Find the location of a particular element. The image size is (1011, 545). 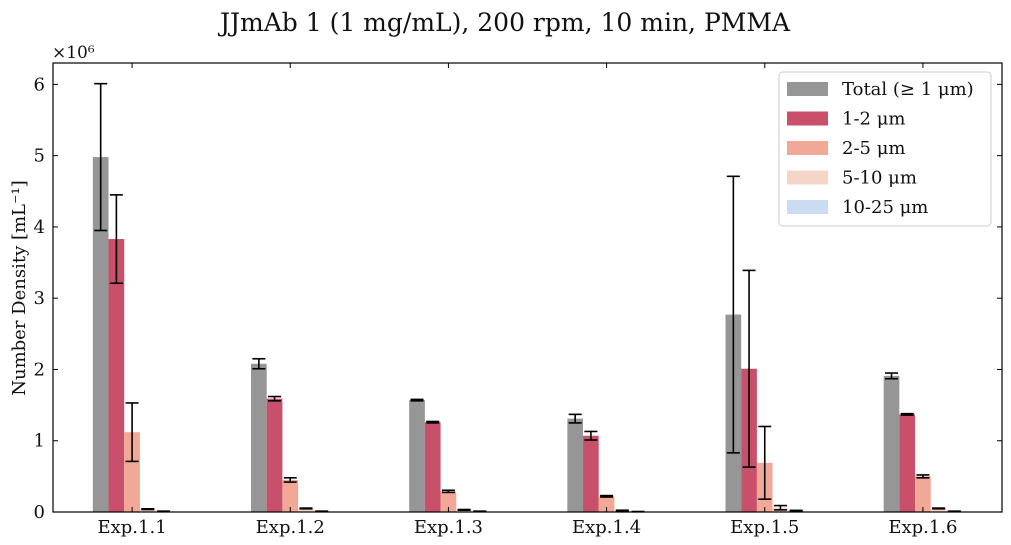

legend-label: 1-2 μm is located at coordinates (873, 119).